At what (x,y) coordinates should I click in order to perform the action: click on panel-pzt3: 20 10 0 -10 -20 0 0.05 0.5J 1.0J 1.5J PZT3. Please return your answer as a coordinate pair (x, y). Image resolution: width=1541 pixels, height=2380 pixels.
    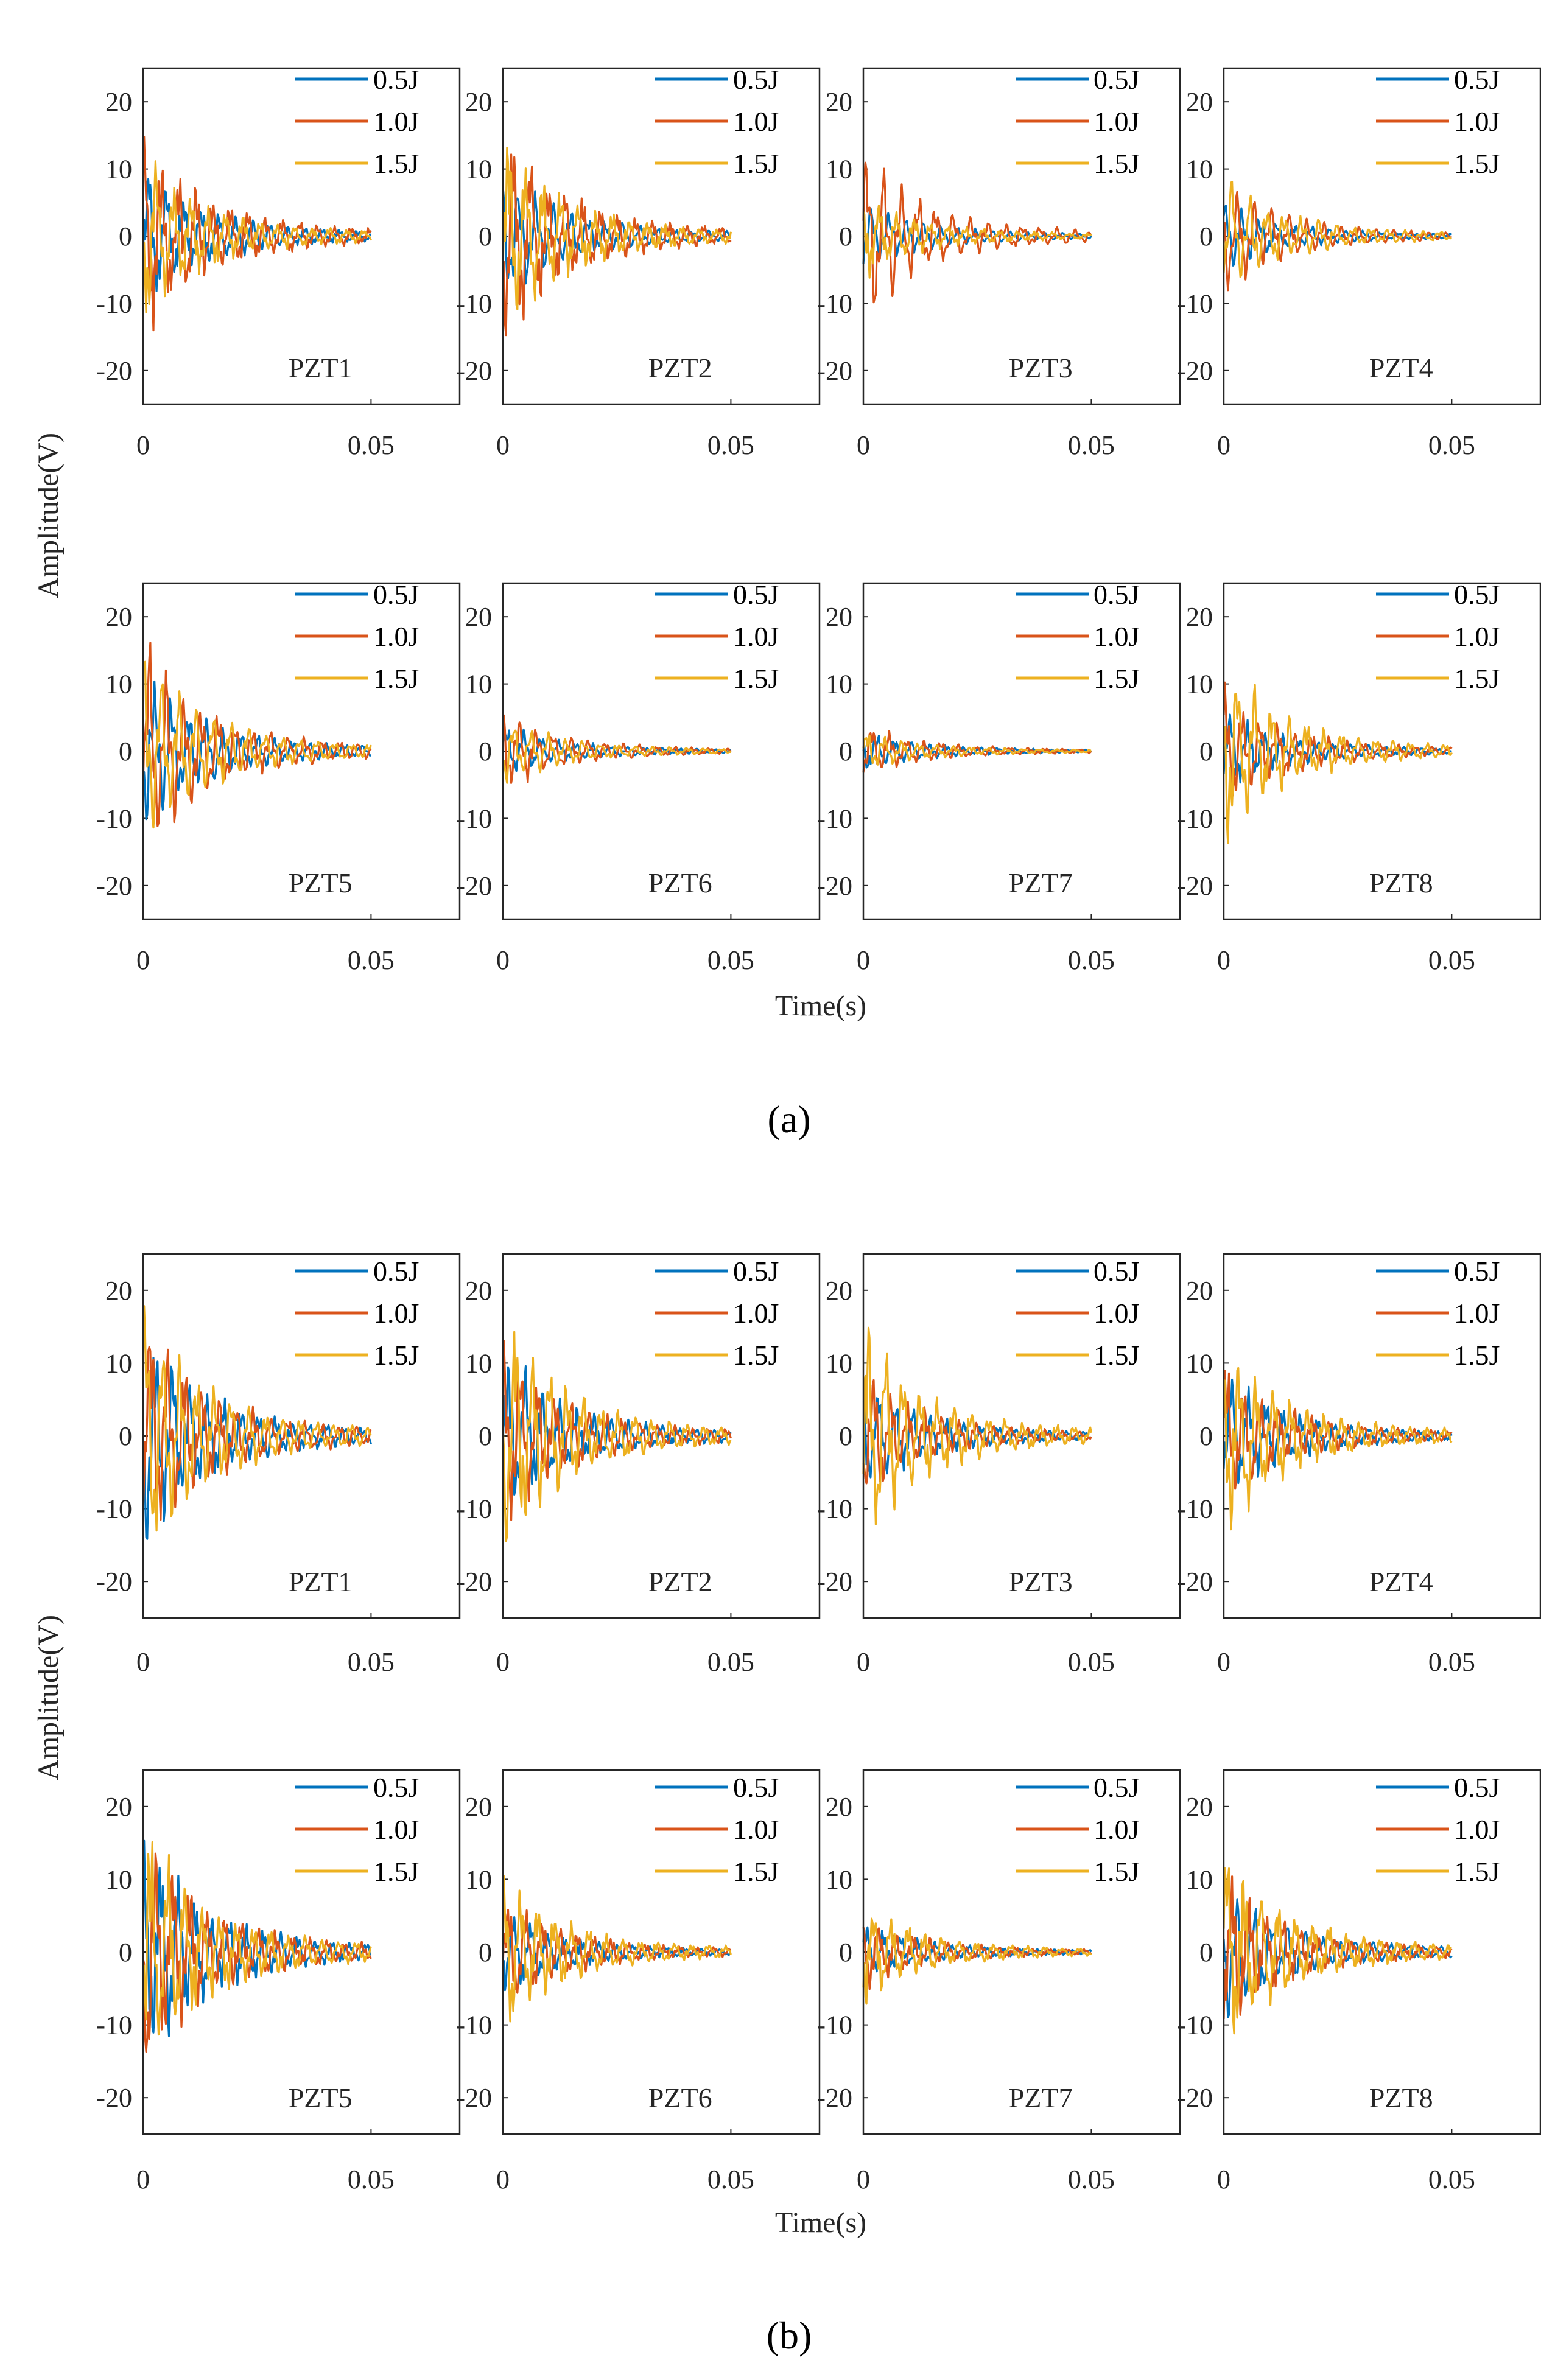
    Looking at the image, I should click on (998, 1465).